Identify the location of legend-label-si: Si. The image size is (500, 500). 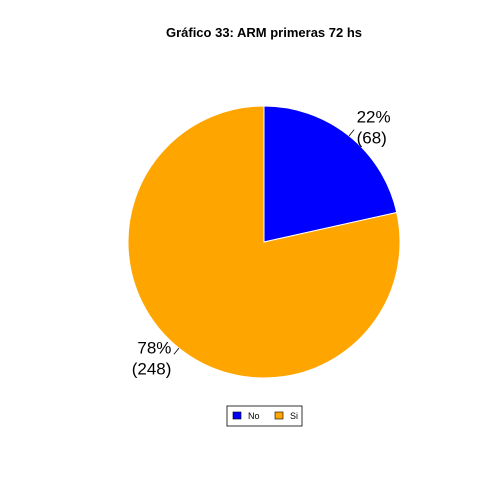
(294, 416).